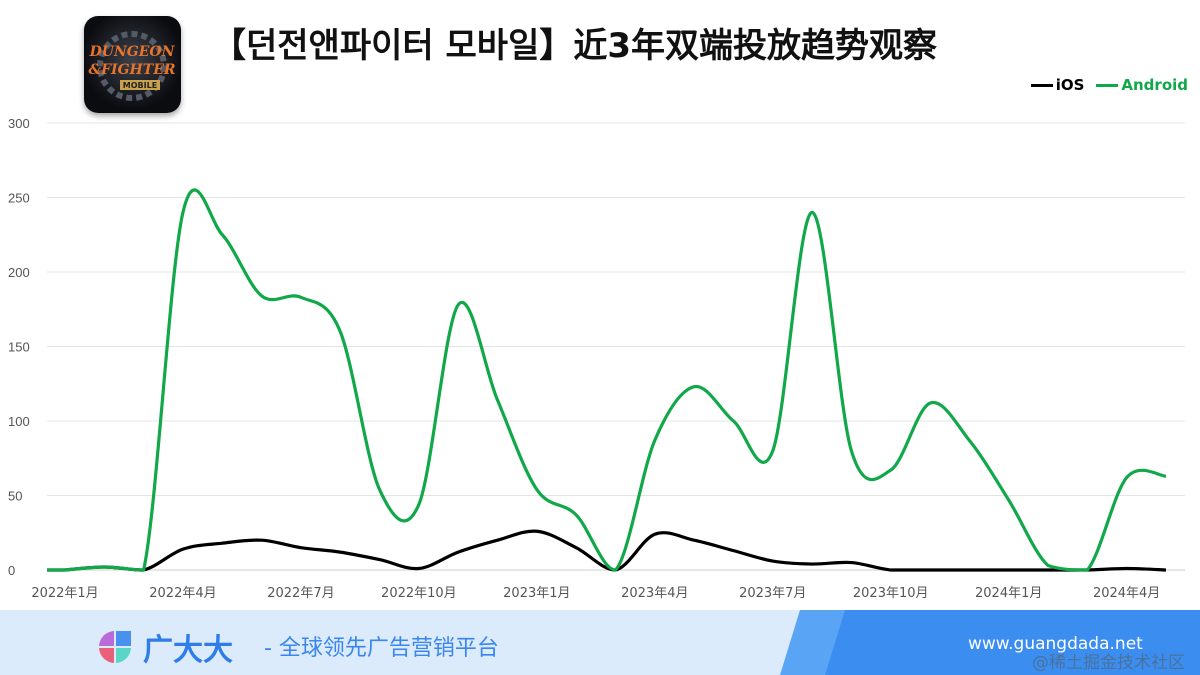  What do you see at coordinates (188, 650) in the screenshot?
I see `brand-name: 广大大` at bounding box center [188, 650].